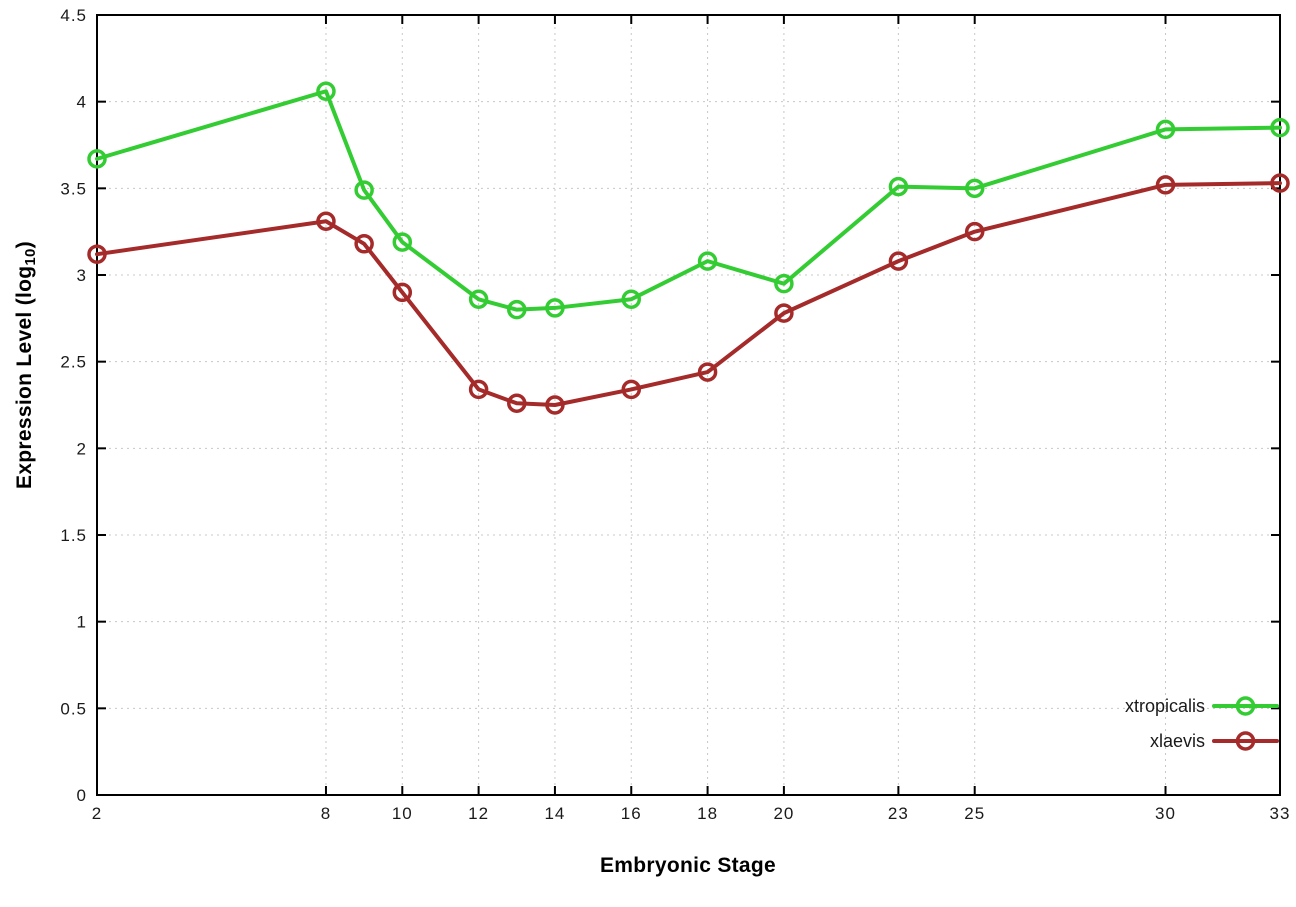 The height and width of the screenshot is (907, 1296). I want to click on x-tick-label: 2, so click(97, 813).